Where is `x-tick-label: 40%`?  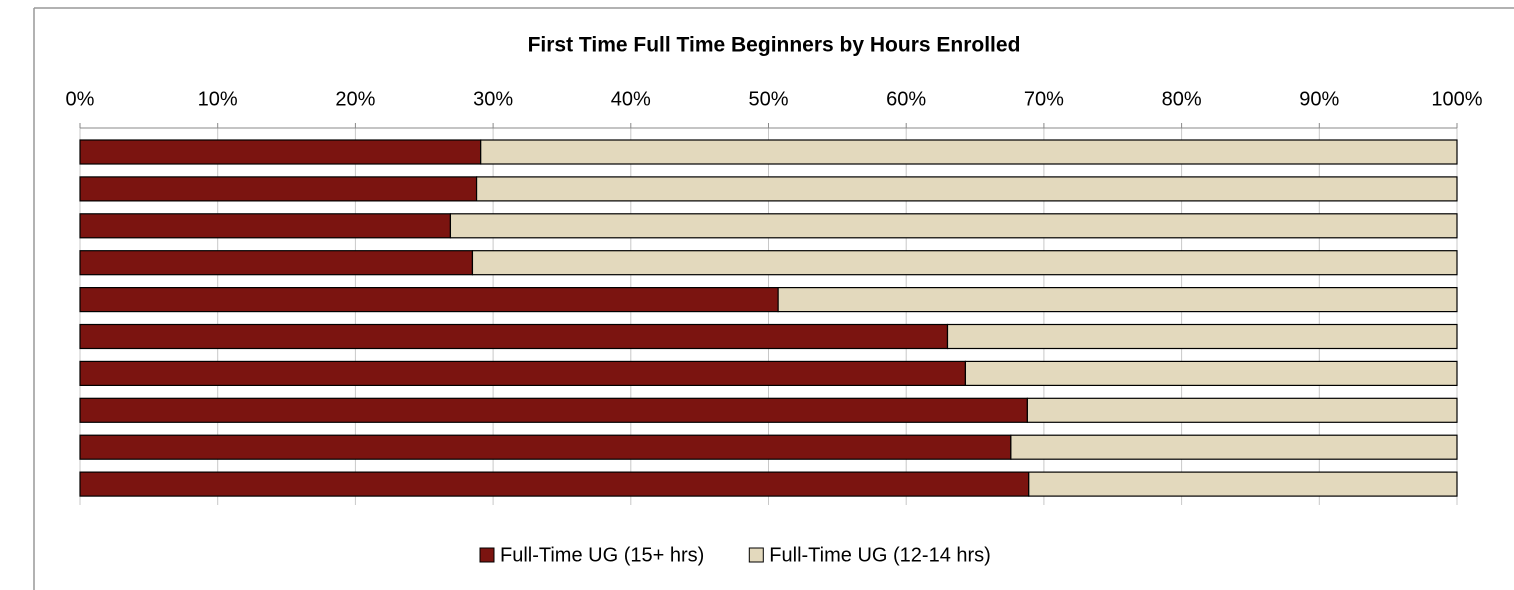 x-tick-label: 40% is located at coordinates (631, 99).